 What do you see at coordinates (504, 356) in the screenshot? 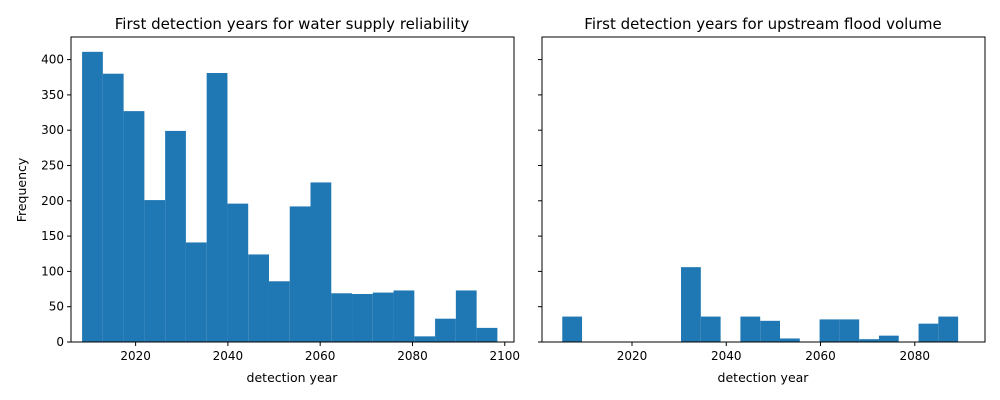
I see `x-tick-label: 2100` at bounding box center [504, 356].